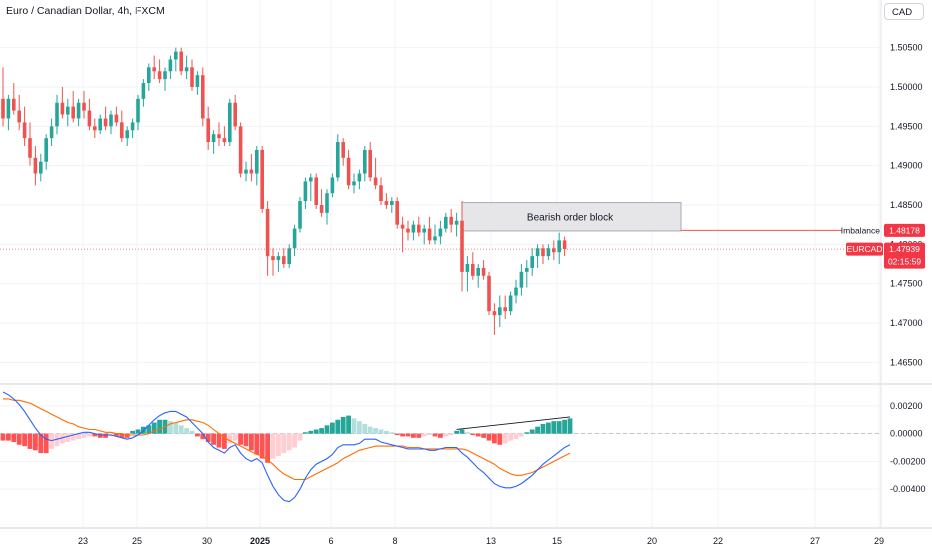  Describe the element at coordinates (904, 255) in the screenshot. I see `last-price-tag` at that location.